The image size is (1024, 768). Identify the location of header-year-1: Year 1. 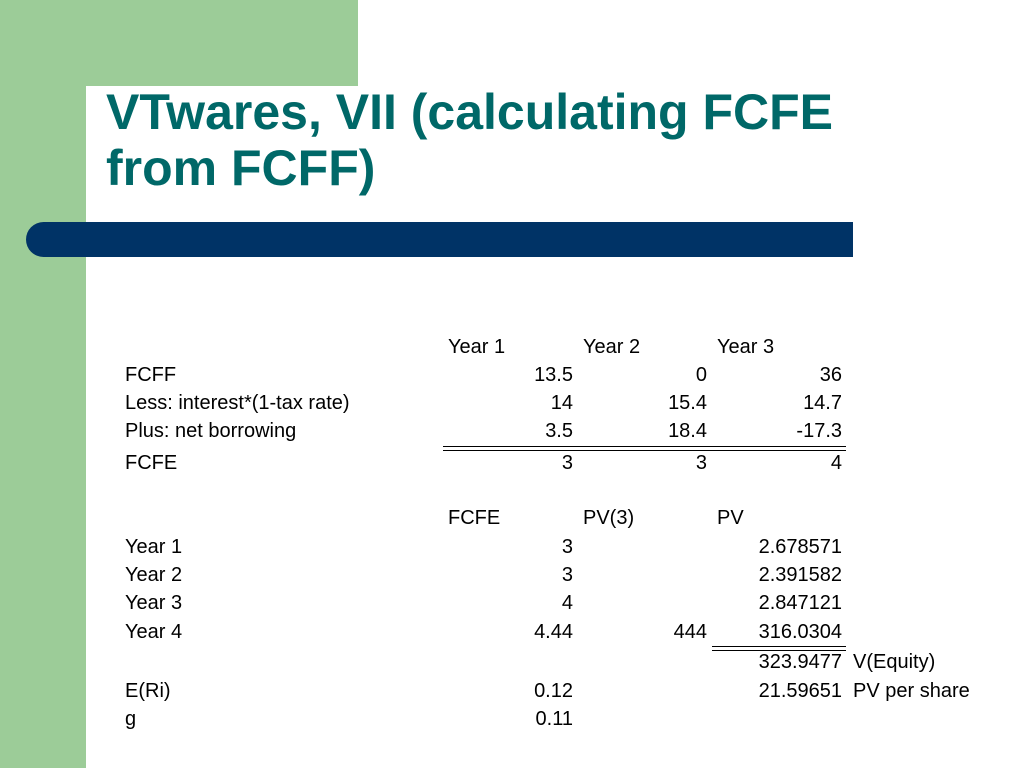
(477, 347).